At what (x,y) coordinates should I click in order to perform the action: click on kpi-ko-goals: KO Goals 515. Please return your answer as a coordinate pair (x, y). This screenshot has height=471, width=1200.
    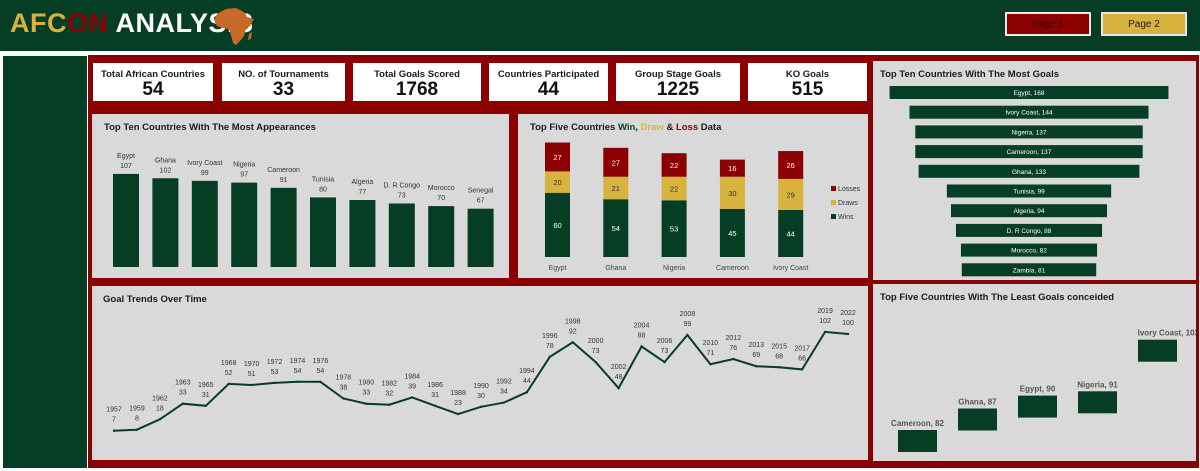
    Looking at the image, I should click on (807, 82).